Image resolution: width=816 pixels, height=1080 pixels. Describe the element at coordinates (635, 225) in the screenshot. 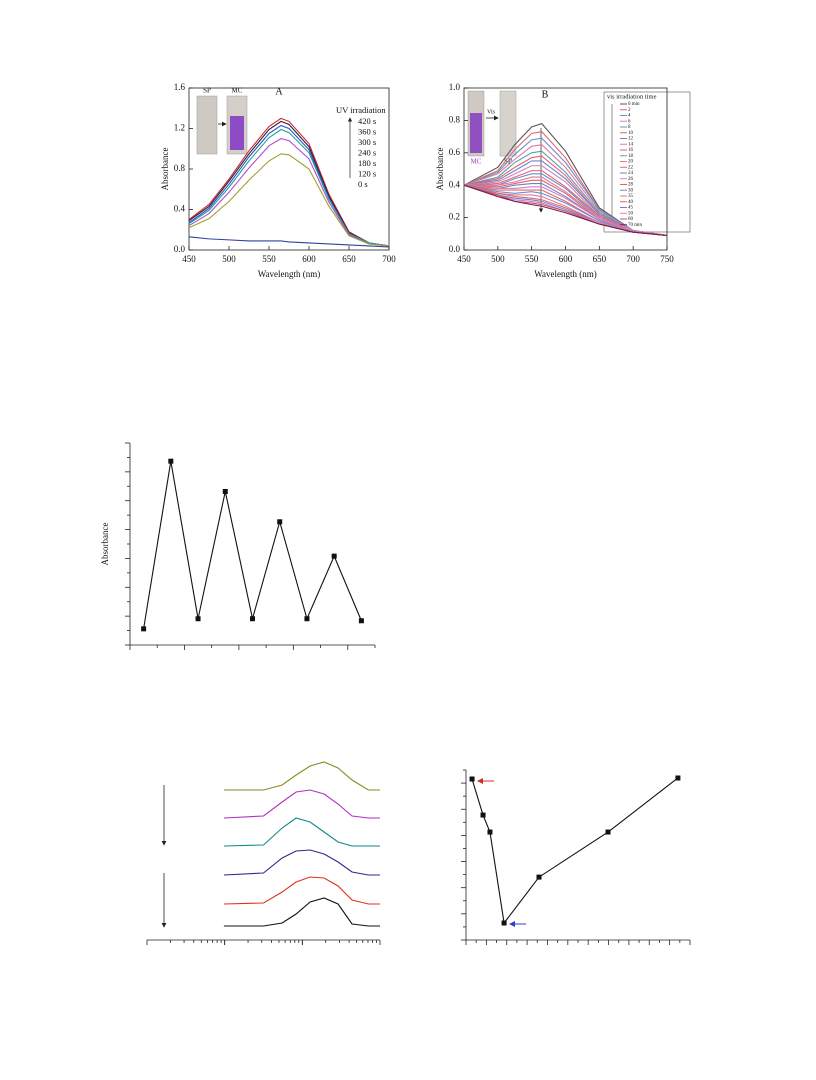

I see `legend-label: 70 min` at that location.